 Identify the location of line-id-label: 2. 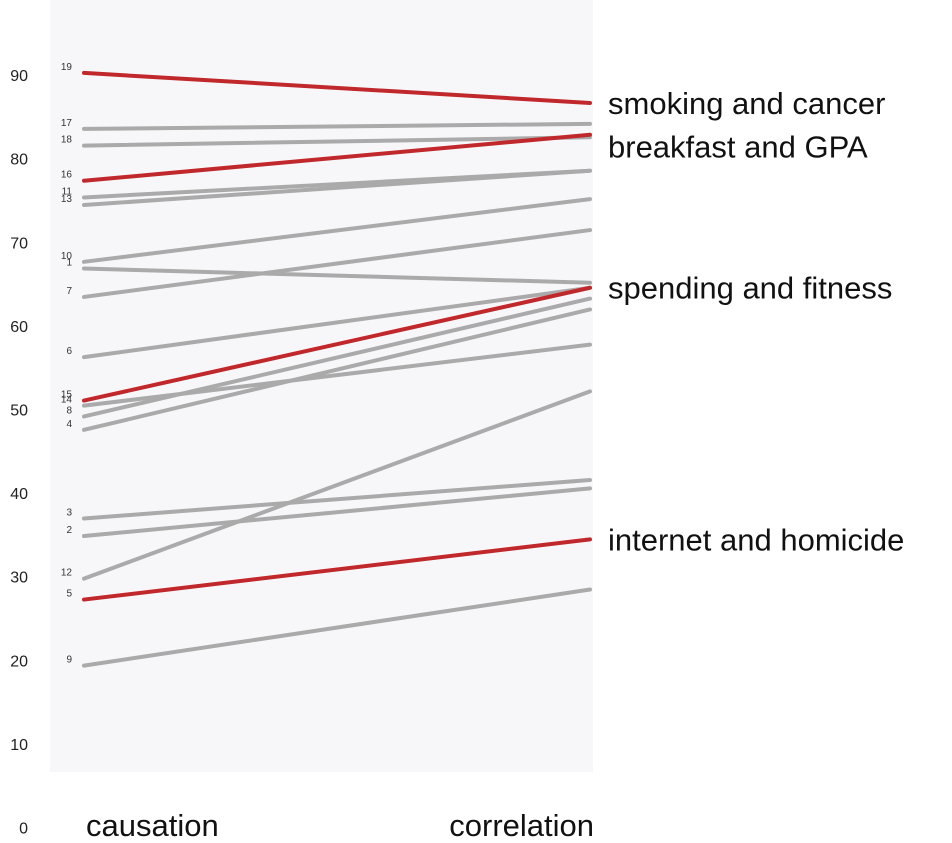
(69, 530).